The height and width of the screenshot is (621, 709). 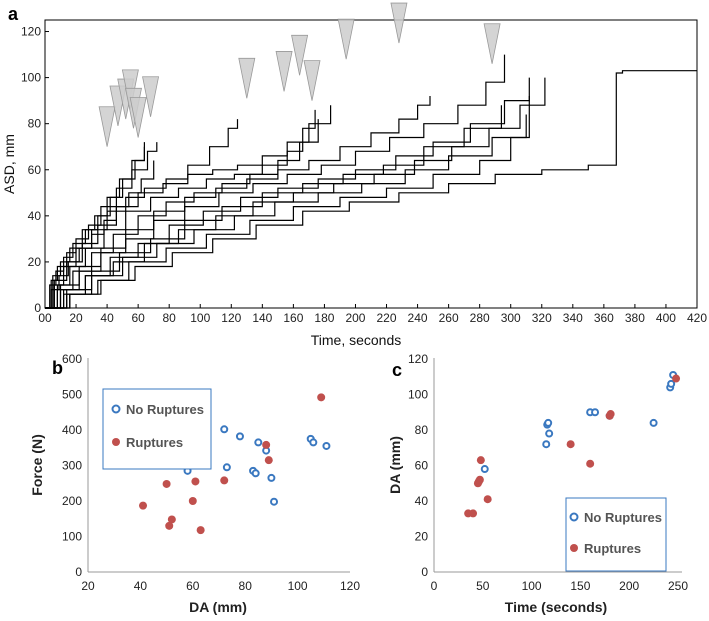 I want to click on panel-a-x-tick-label: 380, so click(x=635, y=318).